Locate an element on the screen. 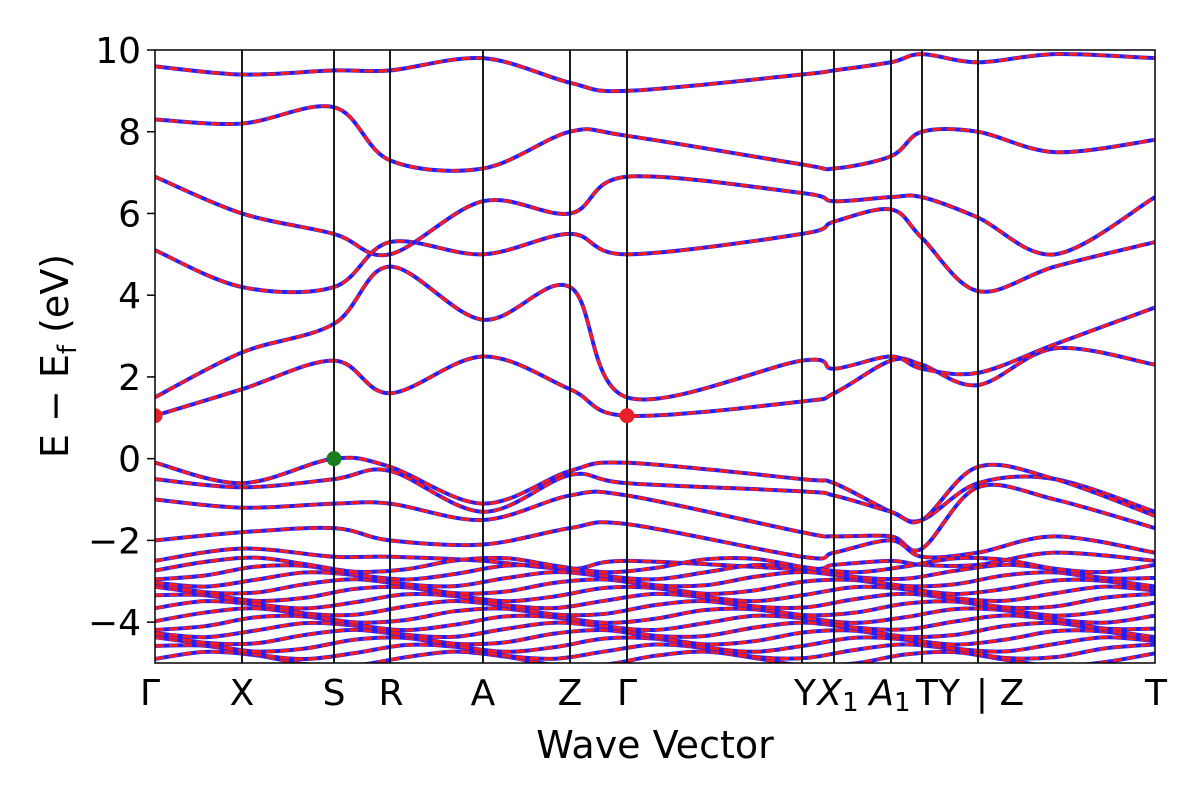 The image size is (1200, 800). x-tick-label: X1 is located at coordinates (836, 695).